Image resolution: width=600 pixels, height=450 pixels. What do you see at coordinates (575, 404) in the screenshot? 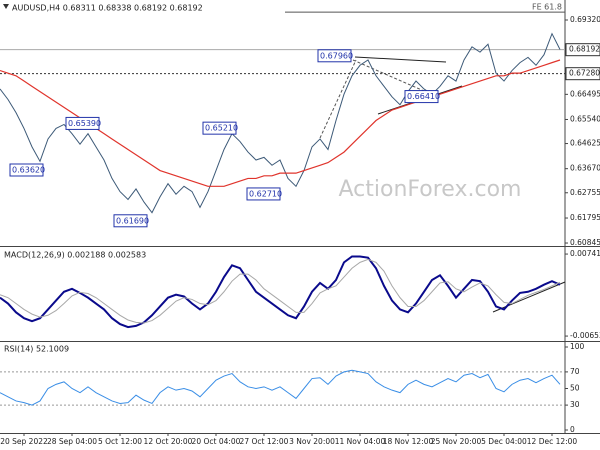
I see `y-tick-label: 30` at bounding box center [575, 404].